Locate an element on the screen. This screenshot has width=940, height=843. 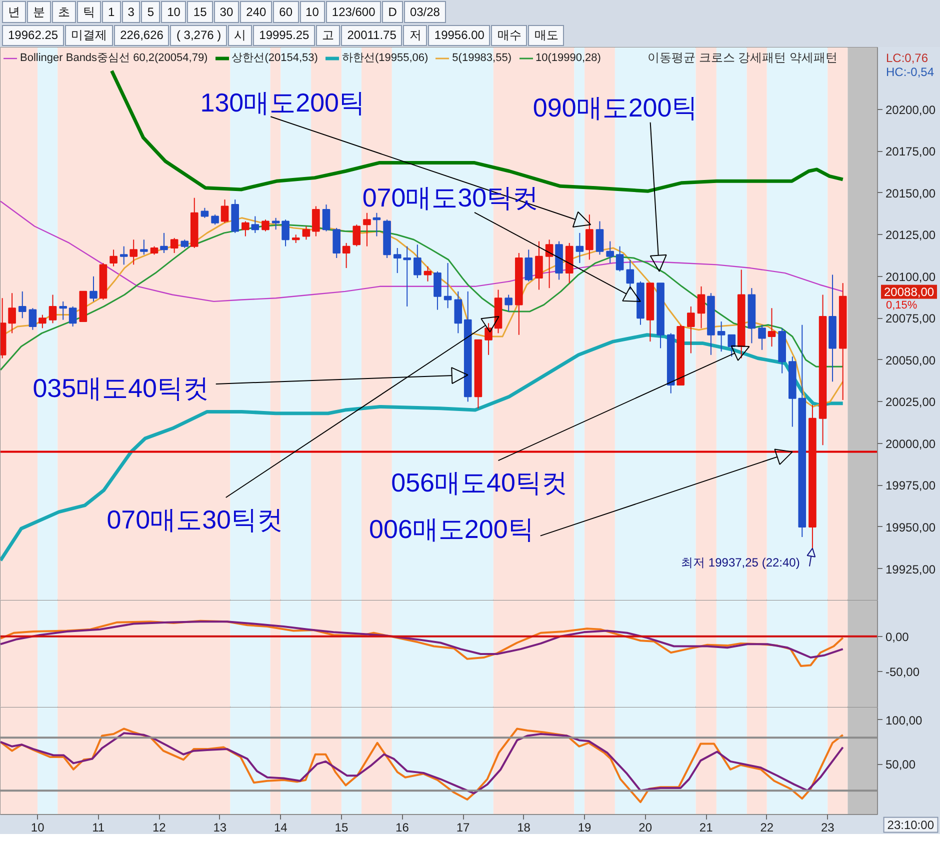
x-tick-label: 15 is located at coordinates (341, 827).